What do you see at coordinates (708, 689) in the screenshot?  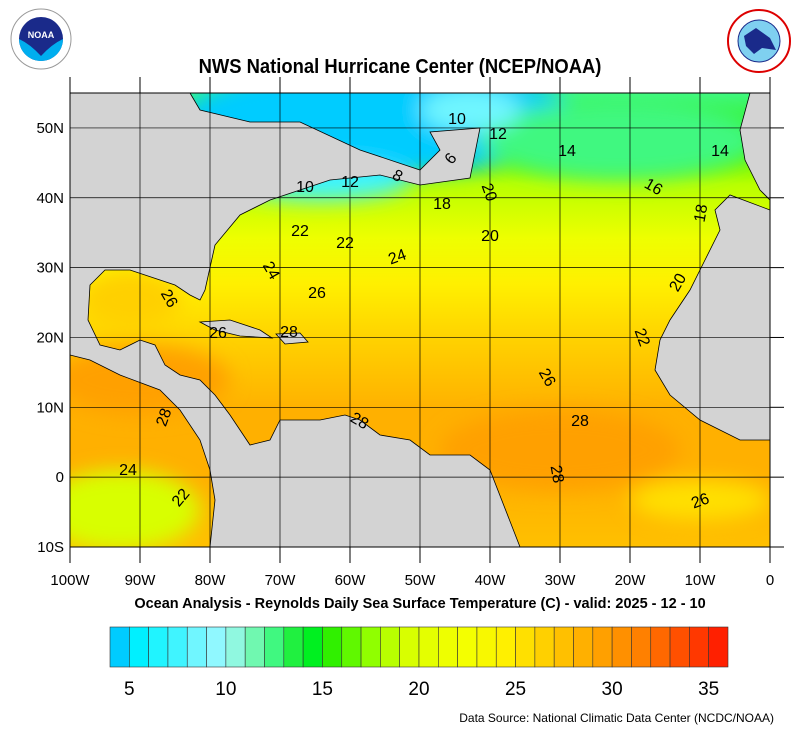 I see `colorbar-tick-label: 35` at bounding box center [708, 689].